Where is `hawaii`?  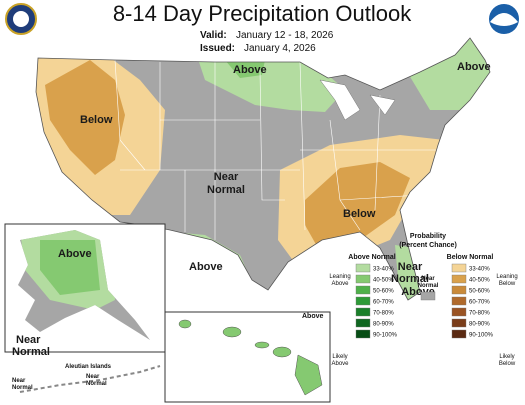 hawaii is located at coordinates (250, 357).